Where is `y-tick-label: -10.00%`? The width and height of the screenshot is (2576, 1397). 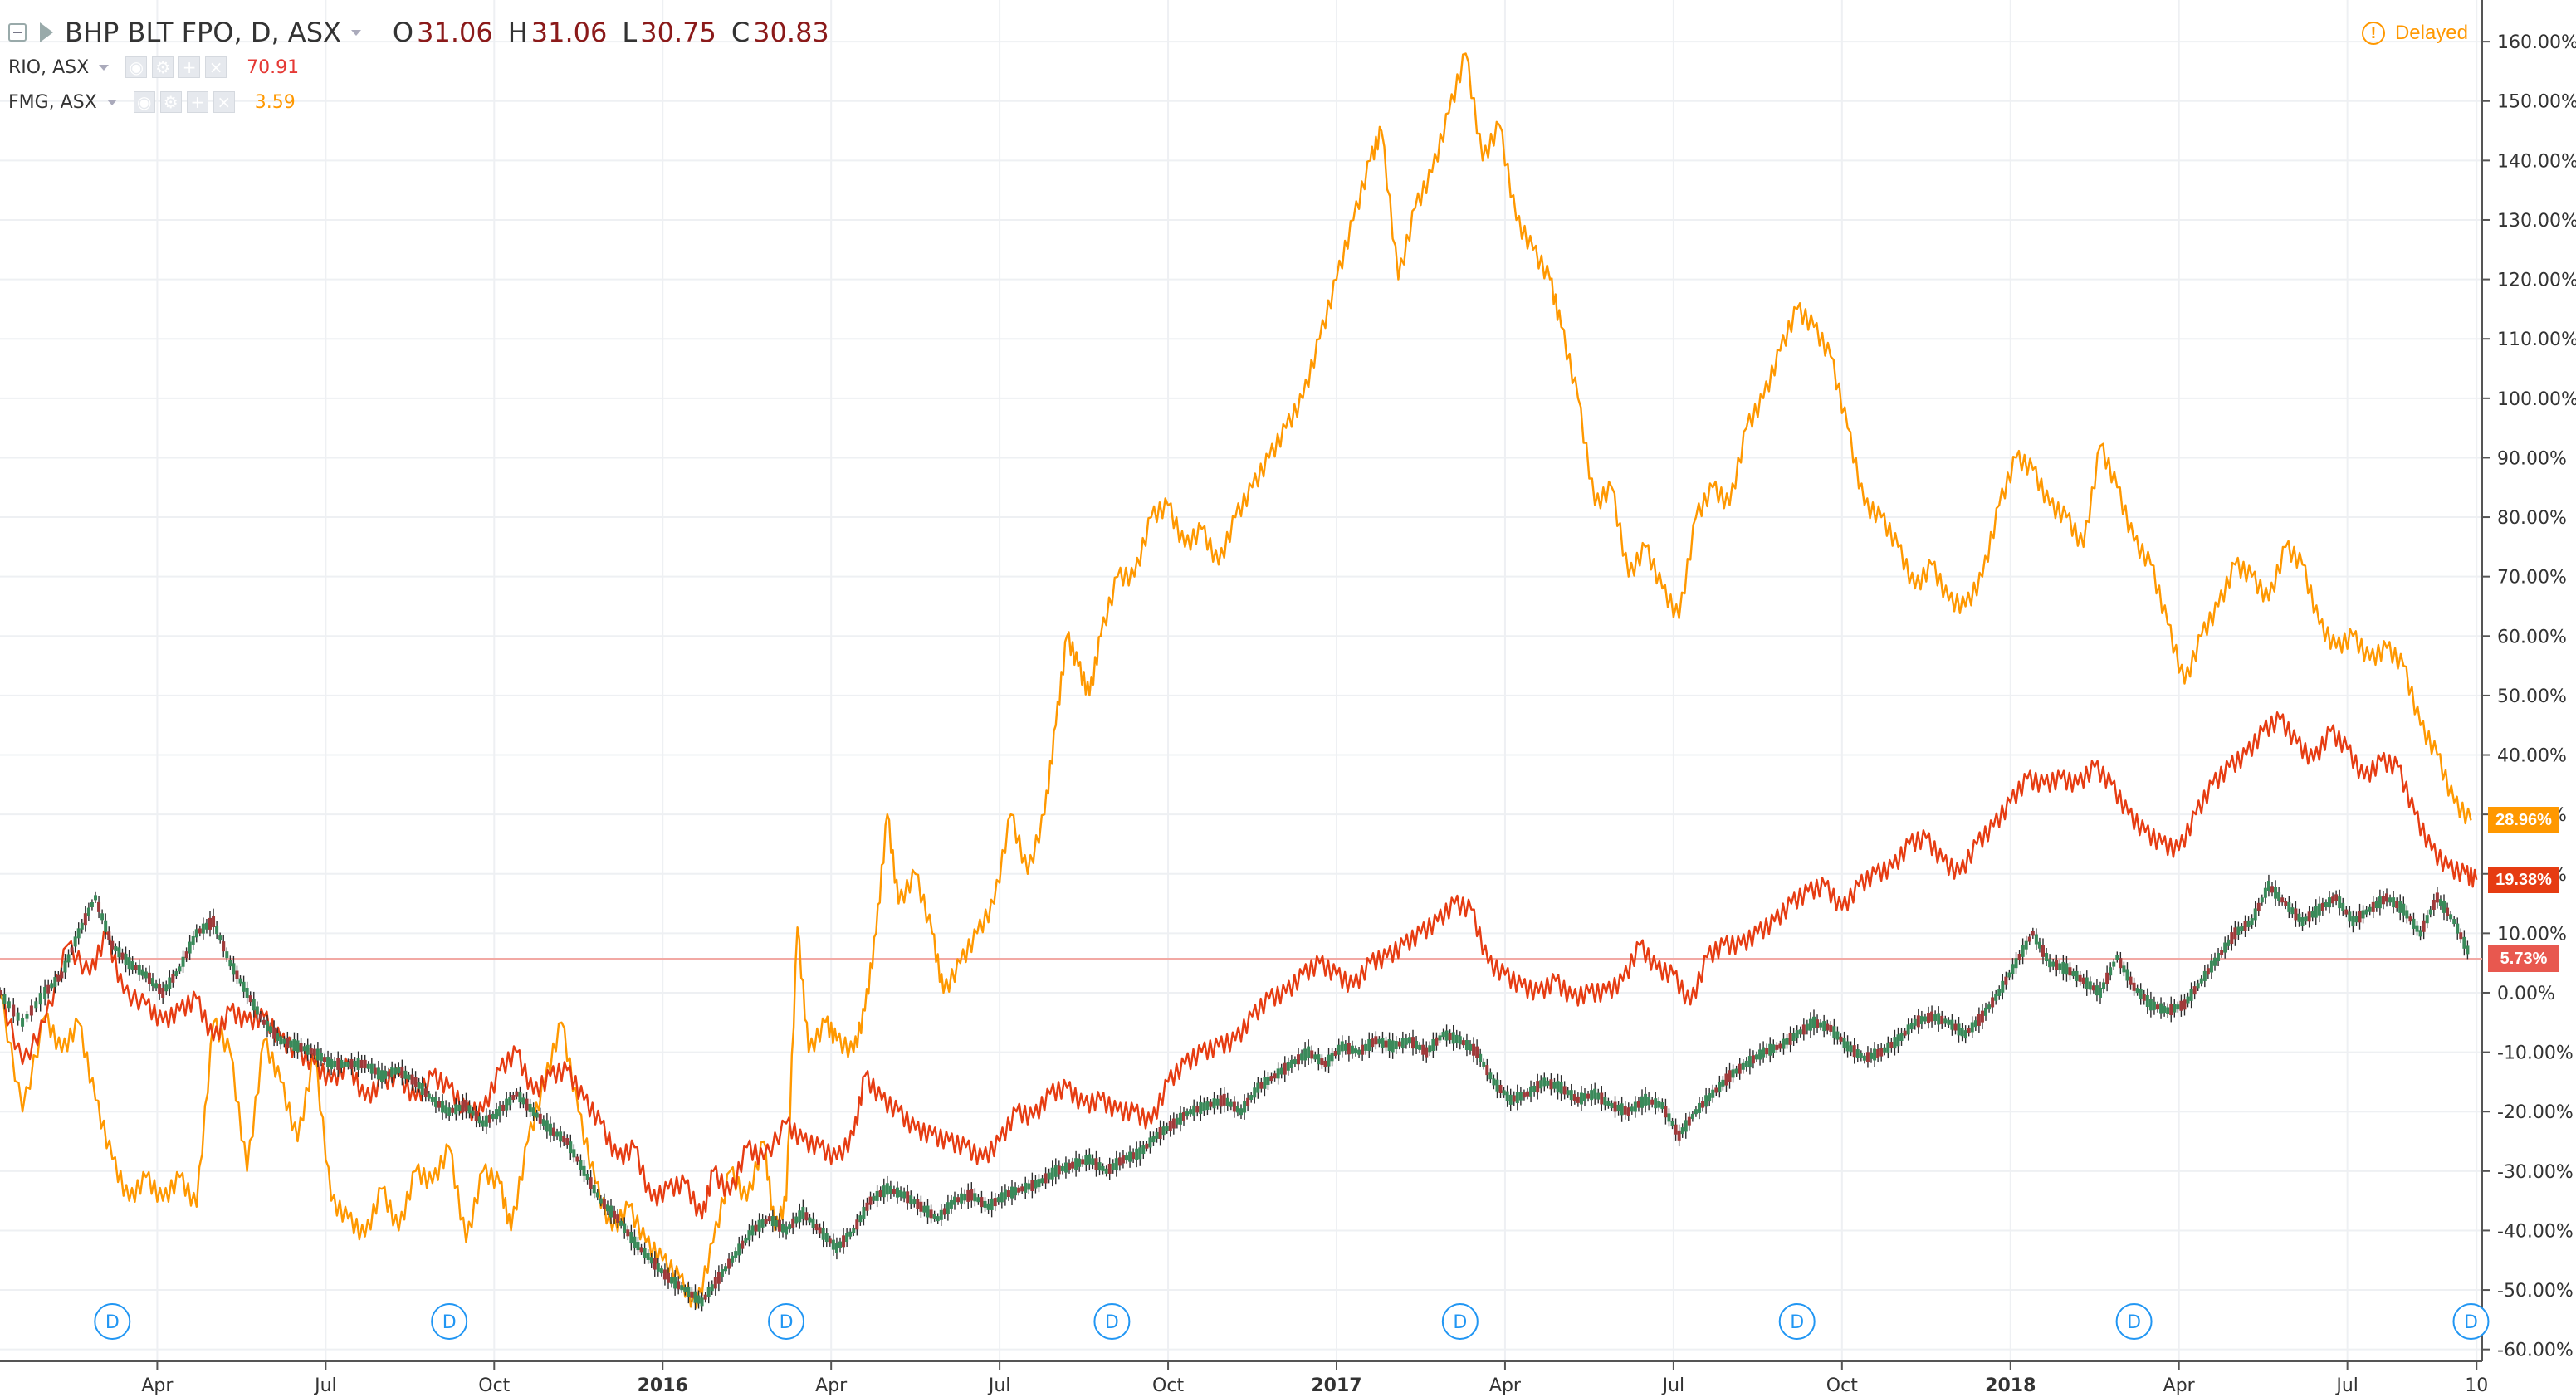 y-tick-label: -10.00% is located at coordinates (2535, 1054).